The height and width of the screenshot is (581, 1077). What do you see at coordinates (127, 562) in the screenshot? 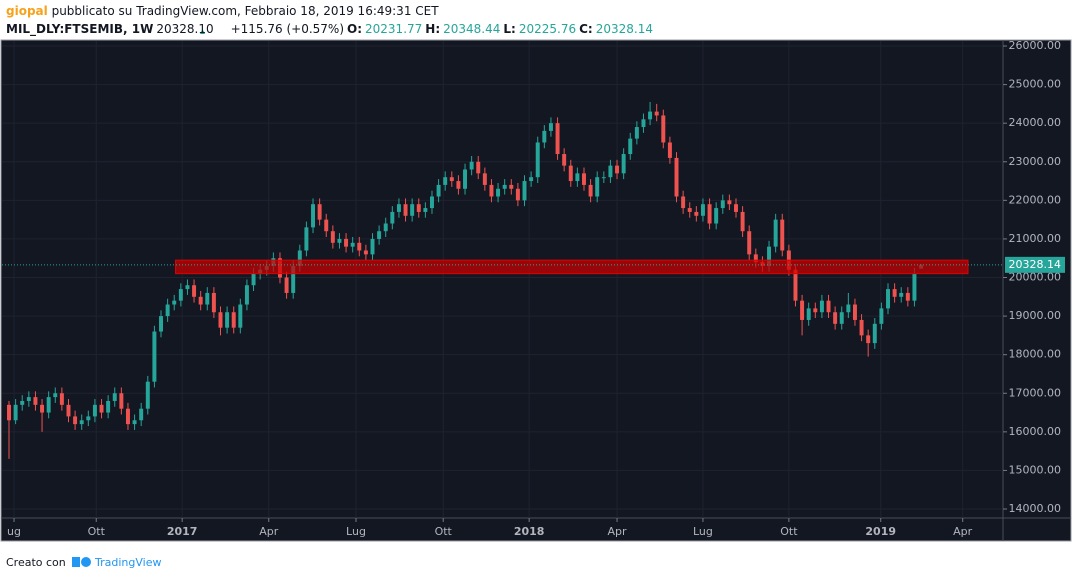
I see `footer-brand: TradingView` at bounding box center [127, 562].